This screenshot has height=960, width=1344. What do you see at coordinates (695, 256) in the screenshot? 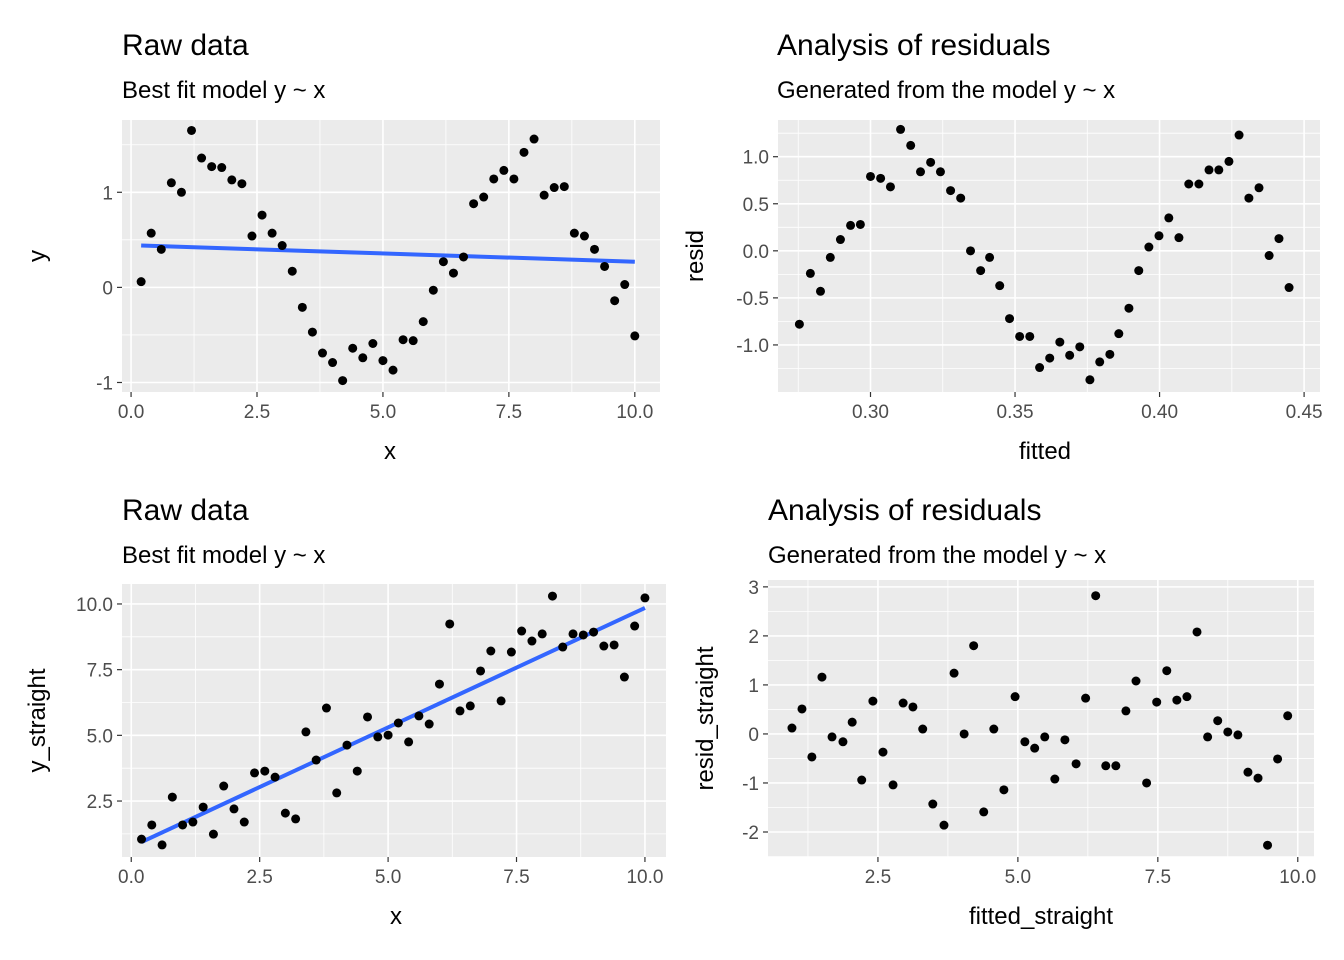
I see `y-axis-title: resid` at bounding box center [695, 256].